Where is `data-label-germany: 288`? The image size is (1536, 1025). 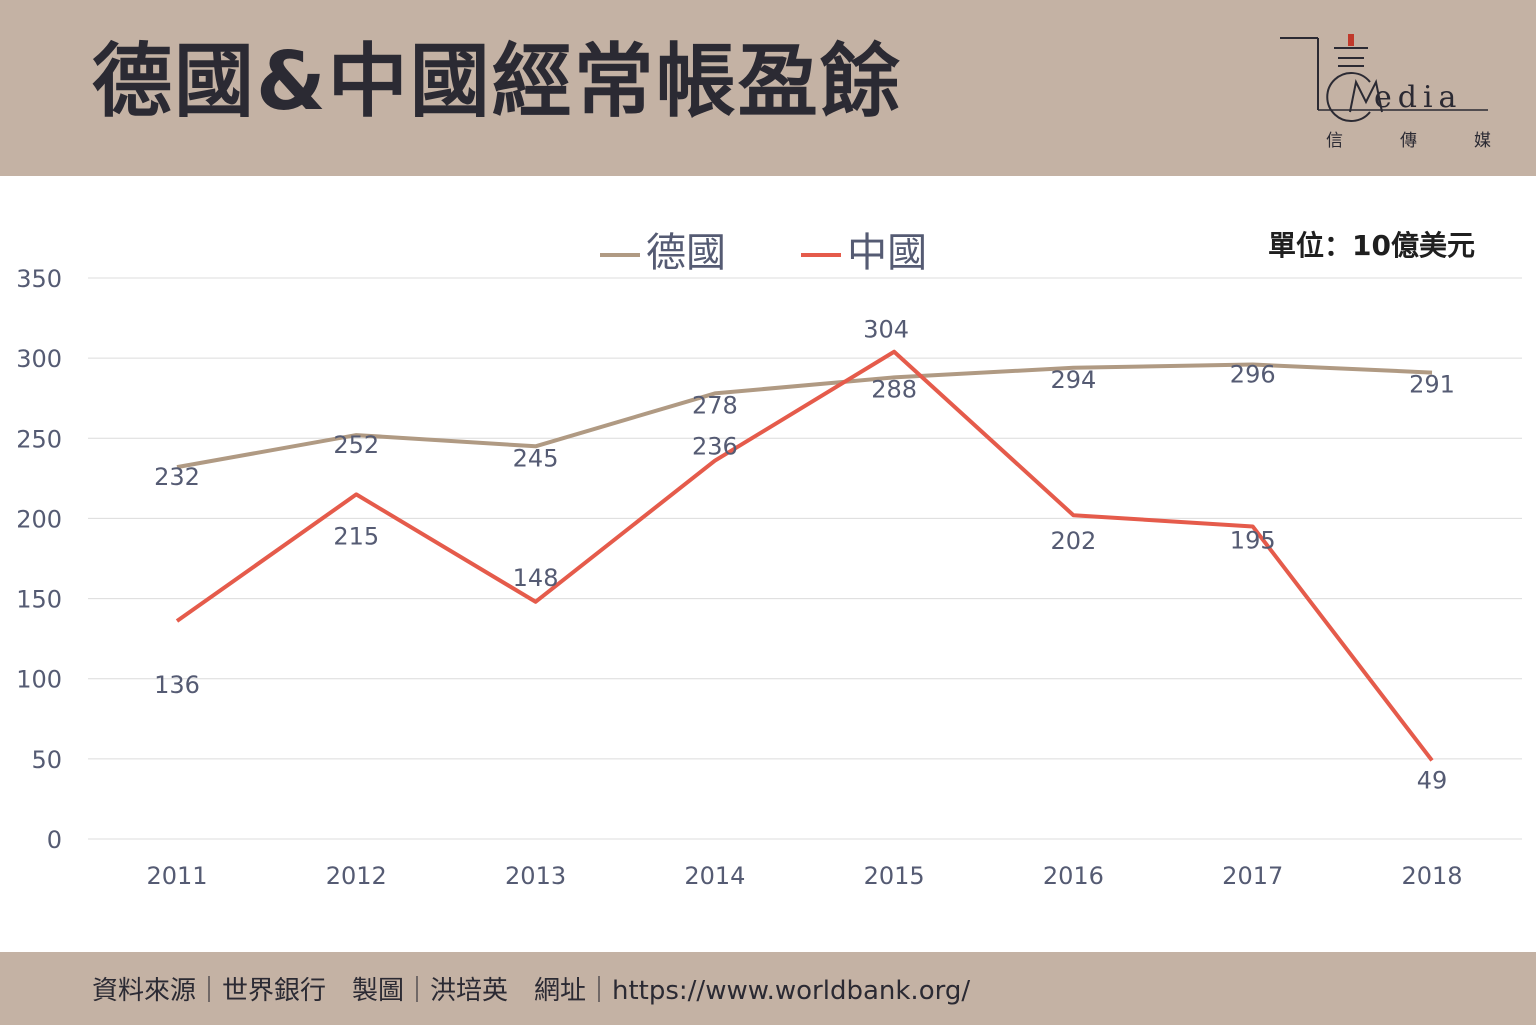
data-label-germany: 288 is located at coordinates (894, 389).